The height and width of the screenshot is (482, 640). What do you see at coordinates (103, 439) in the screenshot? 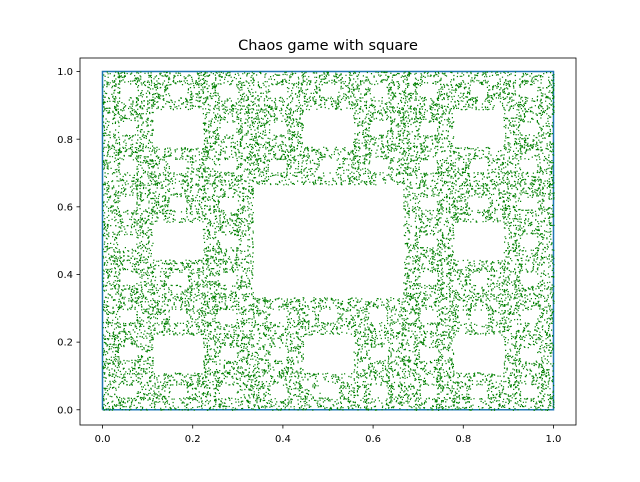
I see `x-tick-label: 0.0` at bounding box center [103, 439].